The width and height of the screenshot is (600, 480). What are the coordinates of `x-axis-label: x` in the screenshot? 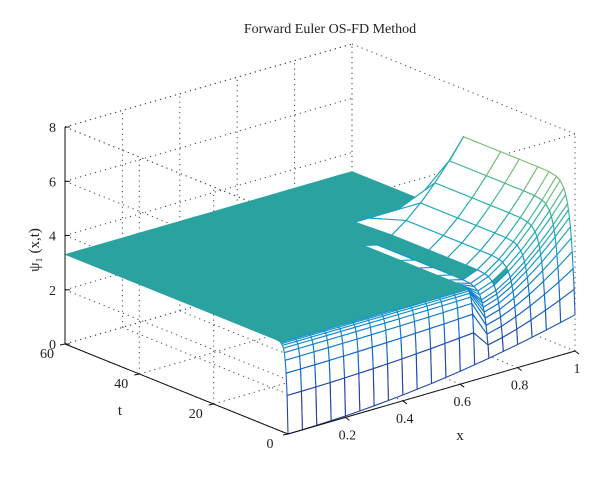 It's located at (460, 436).